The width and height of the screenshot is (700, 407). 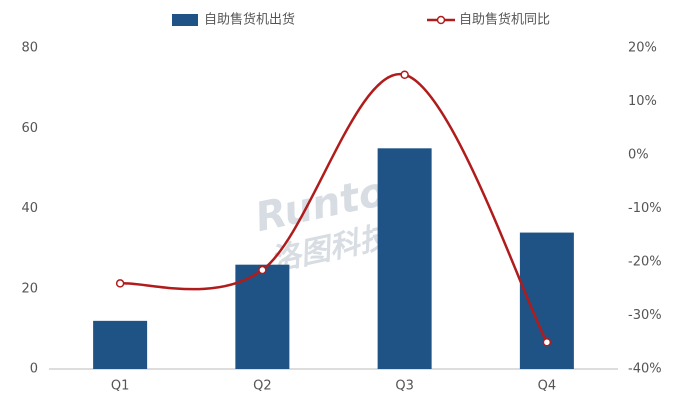 I want to click on x-tick-label: Q1, so click(x=120, y=386).